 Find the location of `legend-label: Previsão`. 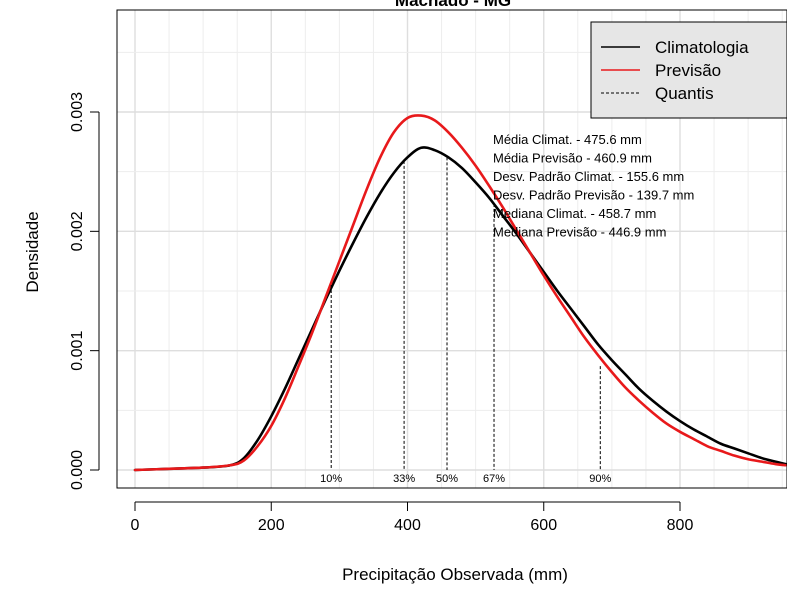

legend-label: Previsão is located at coordinates (688, 70).